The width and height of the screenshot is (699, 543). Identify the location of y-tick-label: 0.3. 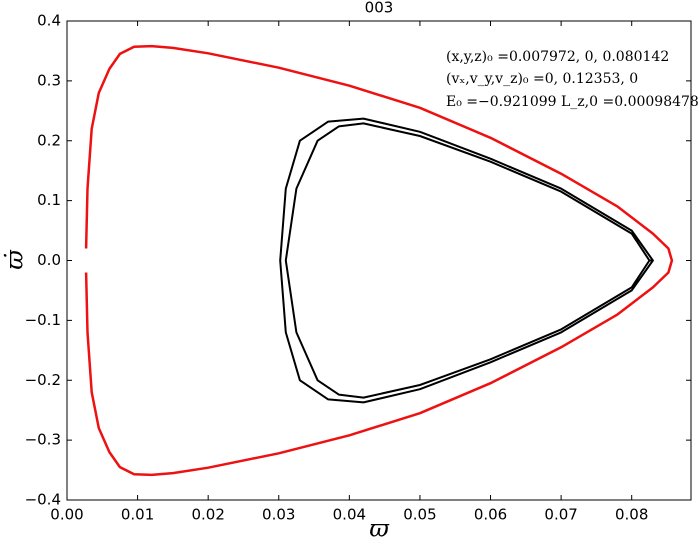
(49, 80).